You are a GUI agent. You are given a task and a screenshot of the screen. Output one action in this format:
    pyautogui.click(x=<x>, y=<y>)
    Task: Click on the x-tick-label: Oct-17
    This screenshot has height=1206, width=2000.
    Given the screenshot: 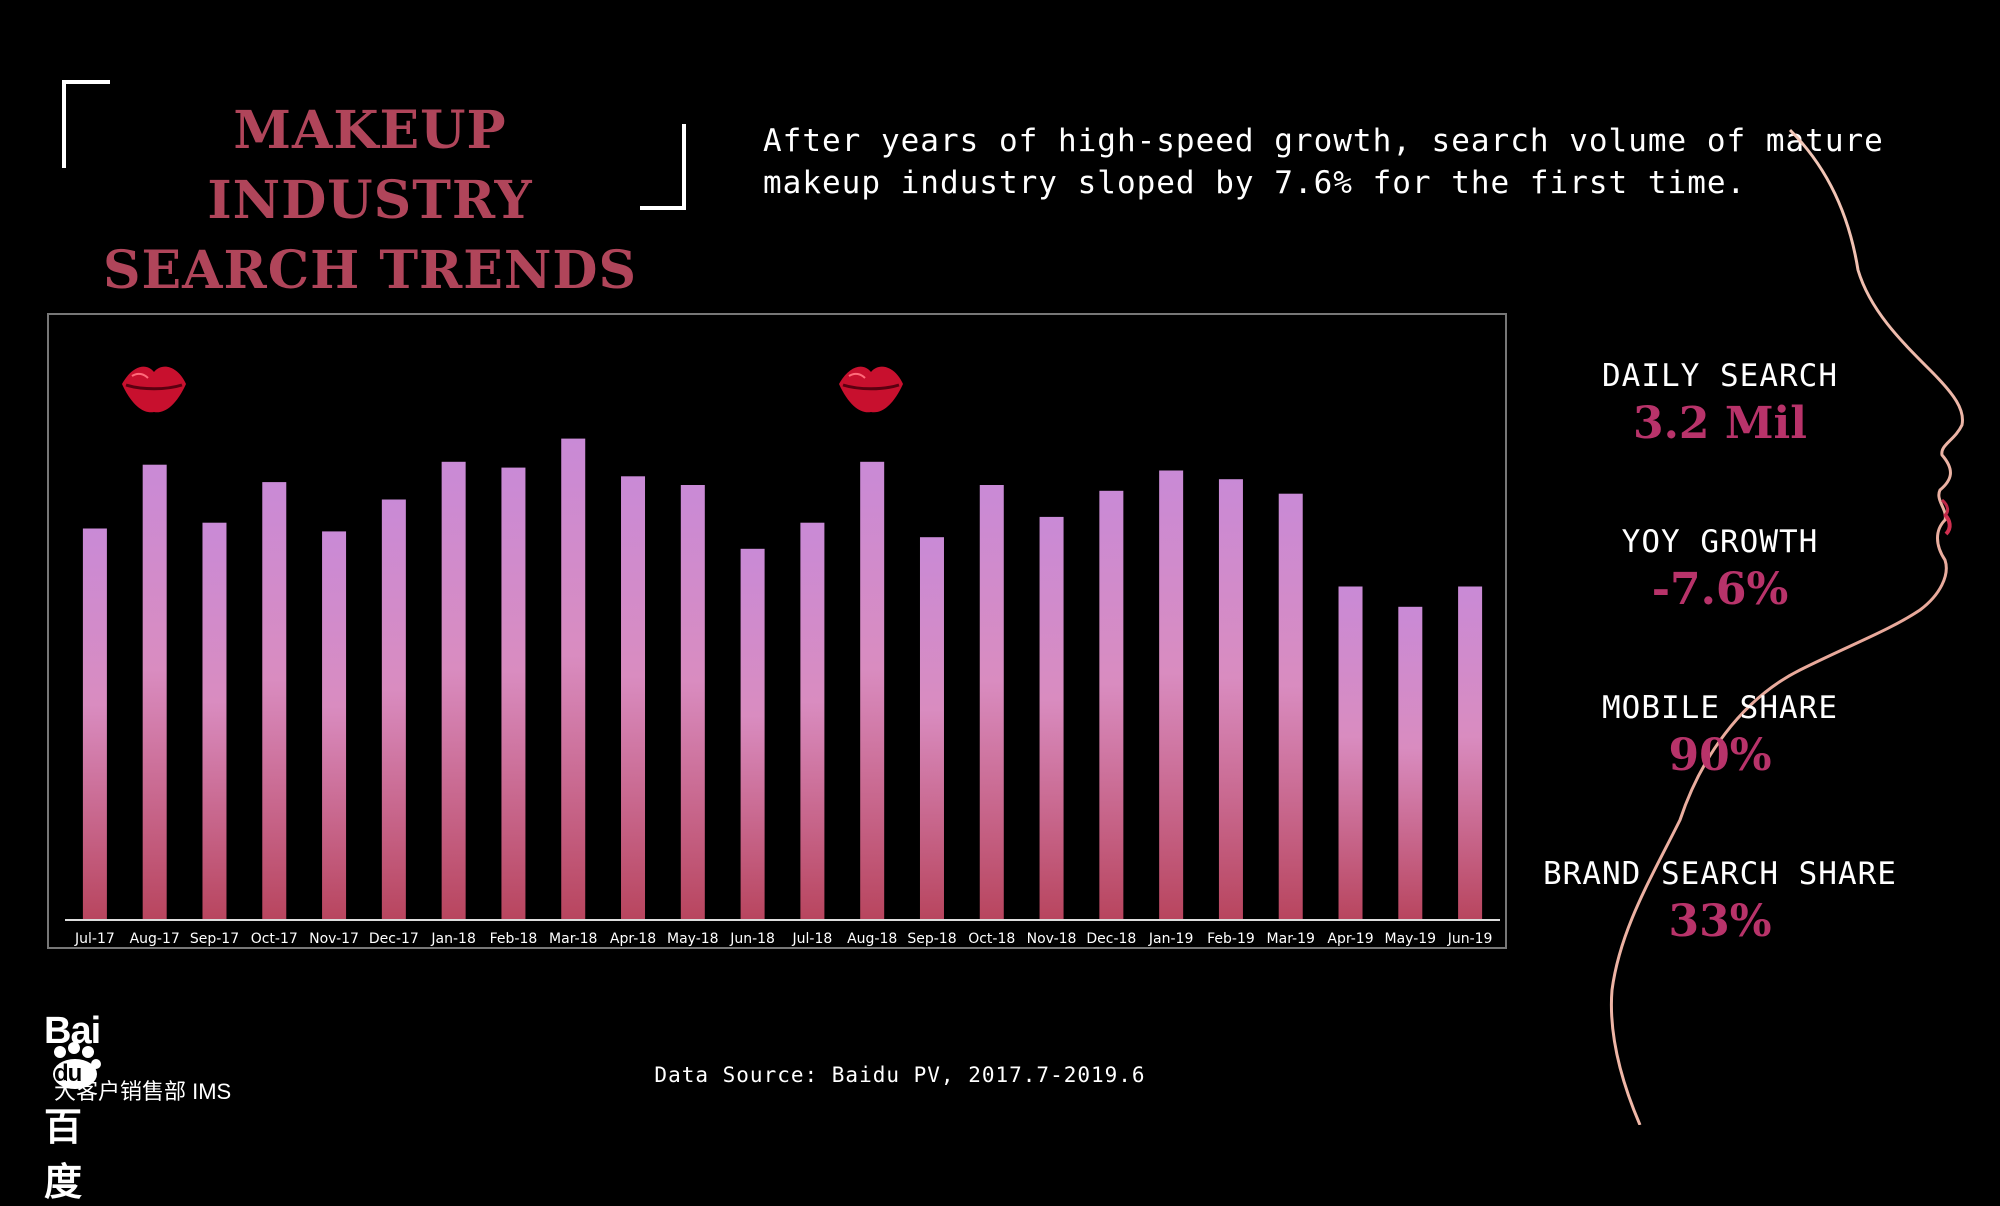 What is the action you would take?
    pyautogui.click(x=274, y=939)
    